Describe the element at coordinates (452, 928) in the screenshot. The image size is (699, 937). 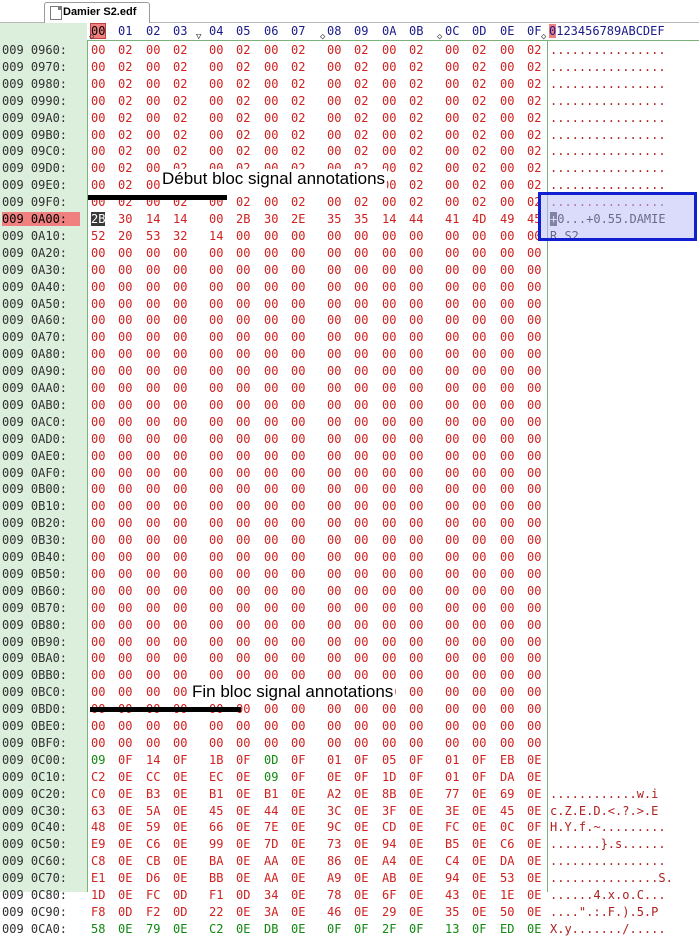
I see `hex-byte: 13` at that location.